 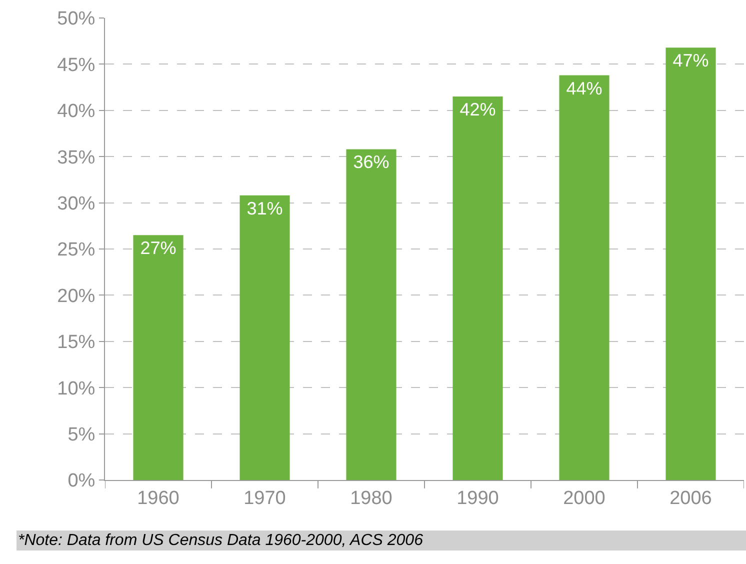 What do you see at coordinates (76, 203) in the screenshot?
I see `y-tick-label: 30%` at bounding box center [76, 203].